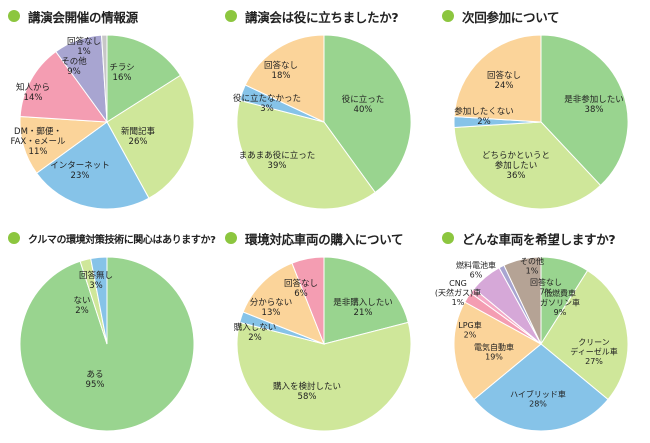 Image resolution: width=650 pixels, height=443 pixels. Describe the element at coordinates (84, 46) in the screenshot. I see `slice-label: 回答なし 1%` at that location.